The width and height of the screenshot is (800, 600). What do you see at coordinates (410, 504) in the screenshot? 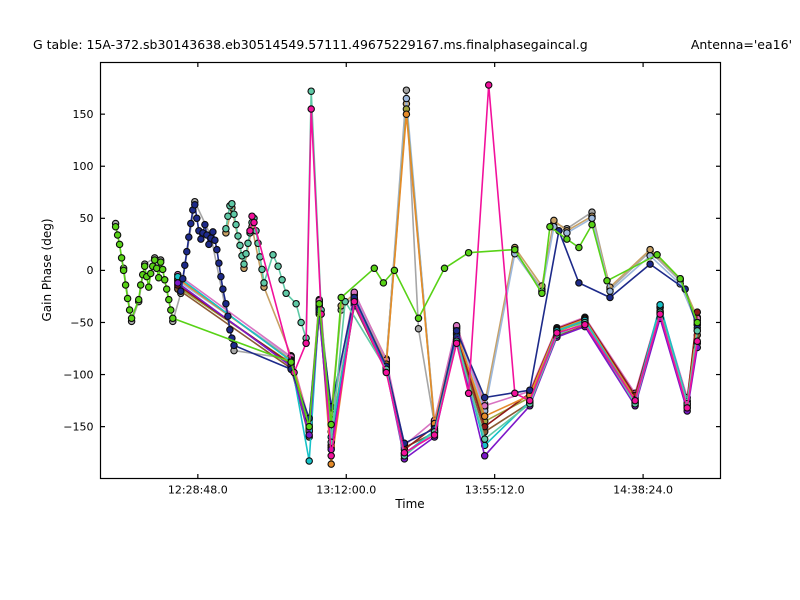
I see `x-axis-title: Time` at bounding box center [410, 504].